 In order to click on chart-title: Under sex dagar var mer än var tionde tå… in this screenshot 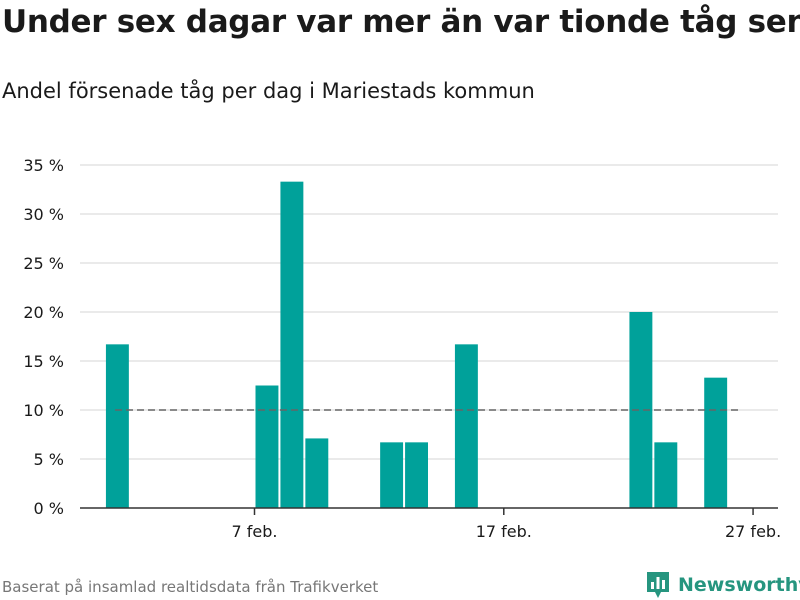, I will do `click(401, 22)`.